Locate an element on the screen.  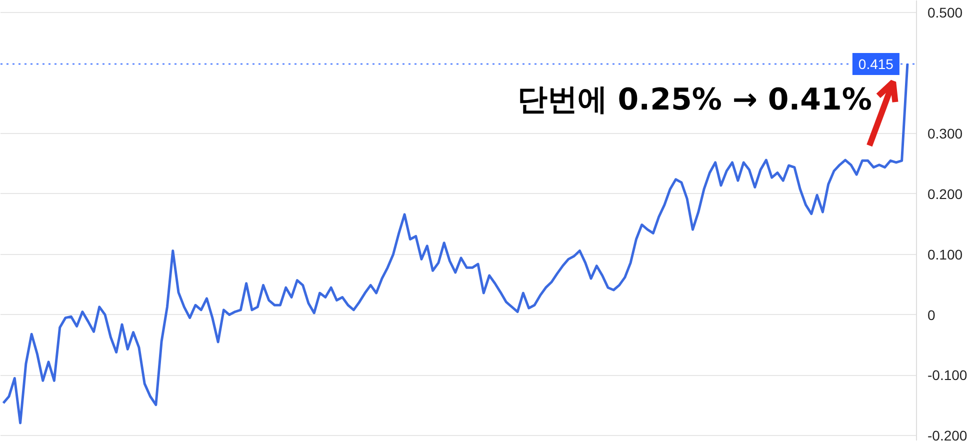
annotation: 단번에 0.25% → 0.41% is located at coordinates (694, 100).